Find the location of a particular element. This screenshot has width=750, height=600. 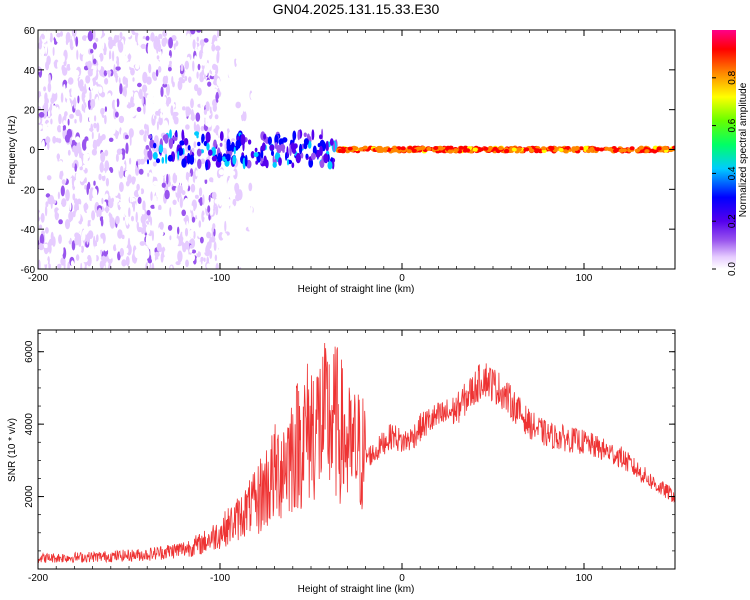

y-tick-label: -60 is located at coordinates (28, 270).